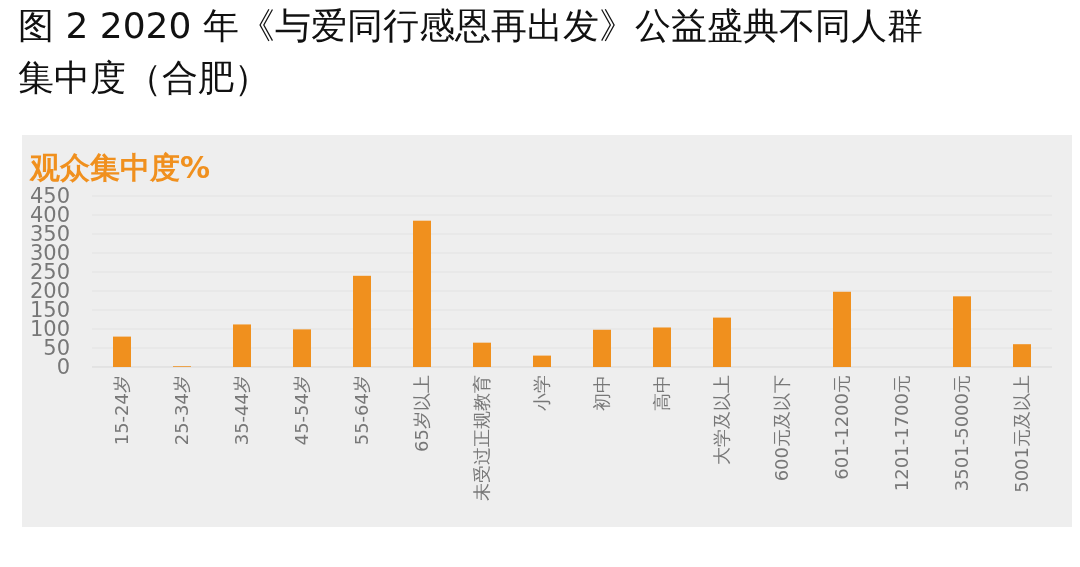 This screenshot has width=1080, height=567. What do you see at coordinates (362, 410) in the screenshot?
I see `x-tick-label: 55-64岁` at bounding box center [362, 410].